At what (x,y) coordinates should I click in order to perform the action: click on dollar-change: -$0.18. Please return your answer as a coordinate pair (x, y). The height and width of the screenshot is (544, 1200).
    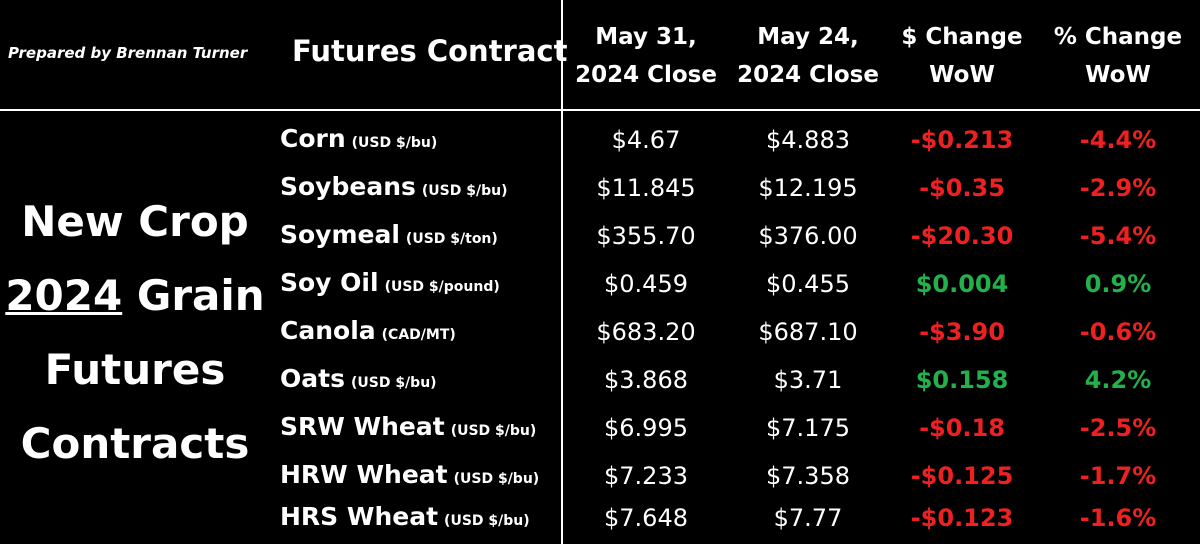
    Looking at the image, I should click on (962, 428).